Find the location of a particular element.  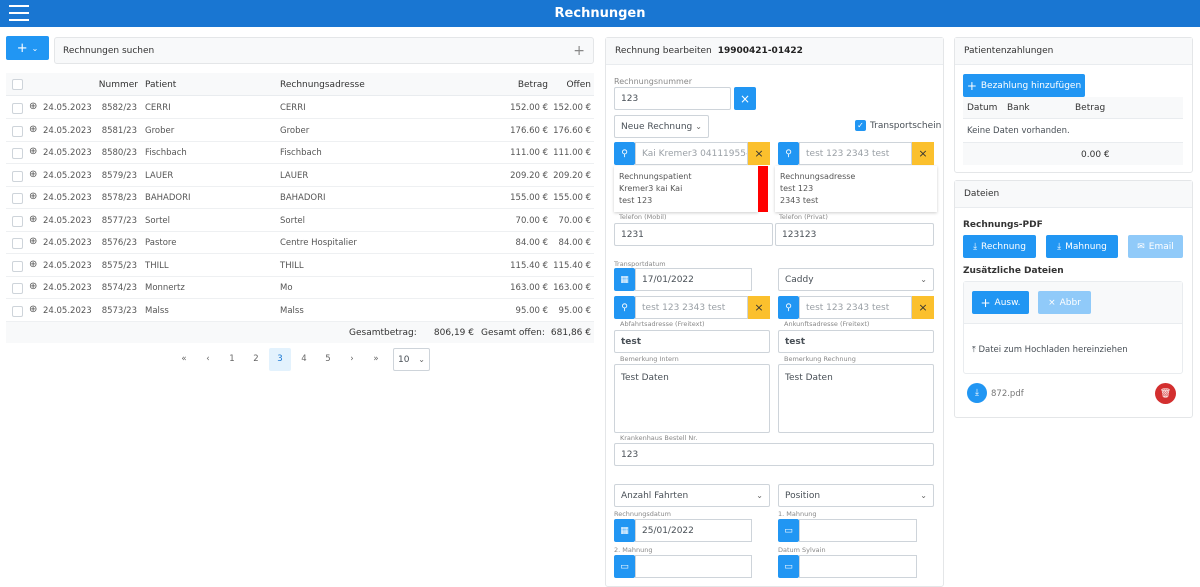

transportdatum-calendar-button: ▦ is located at coordinates (624, 279).